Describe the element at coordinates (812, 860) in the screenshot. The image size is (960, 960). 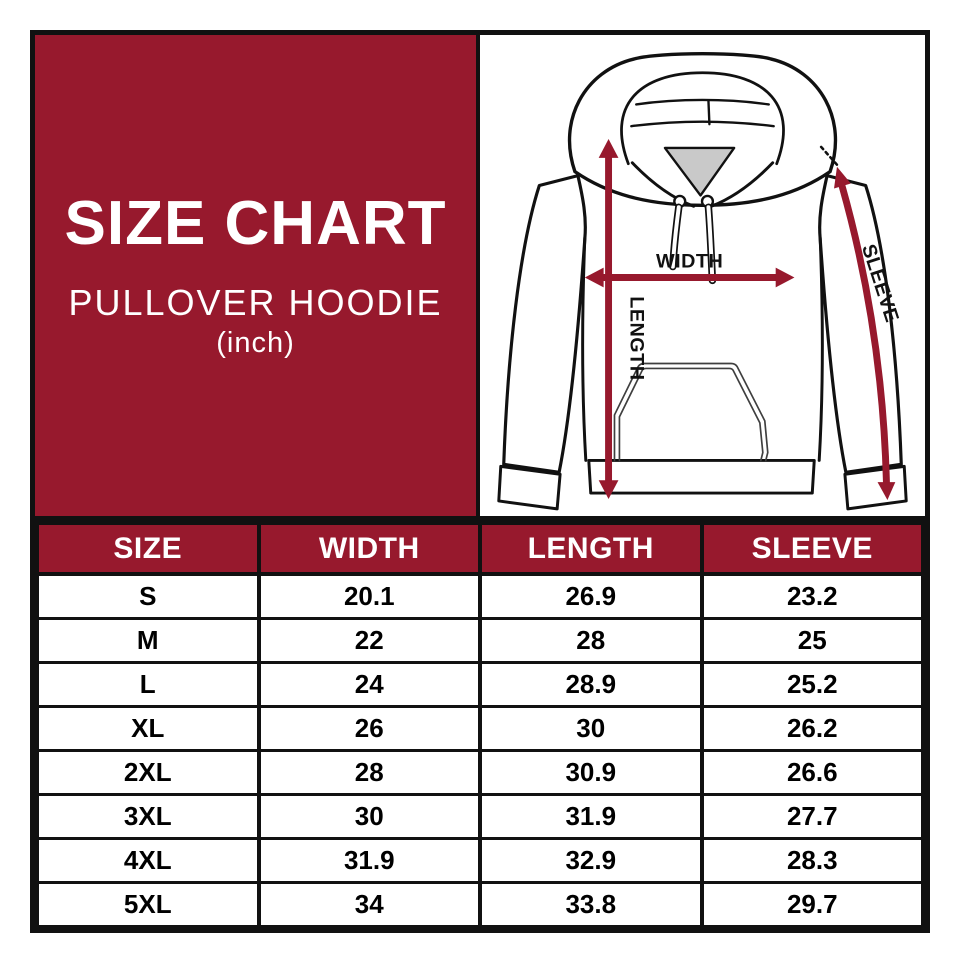
I see `cell-sleeve: 28.3` at that location.